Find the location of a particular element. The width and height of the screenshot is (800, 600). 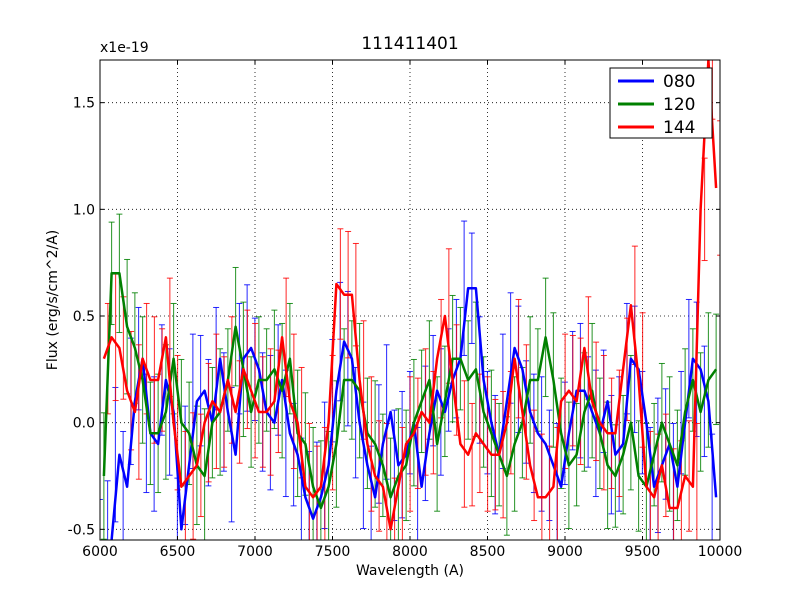

y-tick-label: -0.5 is located at coordinates (81, 530).